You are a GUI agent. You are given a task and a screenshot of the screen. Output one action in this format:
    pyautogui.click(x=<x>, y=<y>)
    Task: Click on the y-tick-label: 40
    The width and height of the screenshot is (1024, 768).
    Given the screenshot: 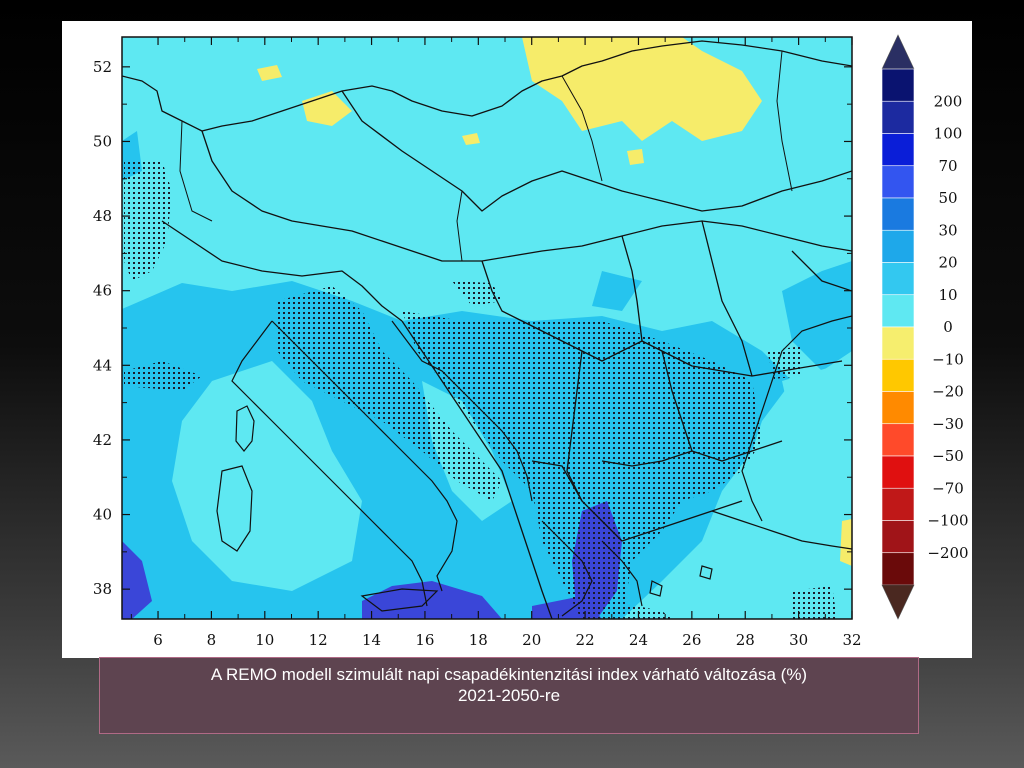 What is the action you would take?
    pyautogui.click(x=102, y=515)
    